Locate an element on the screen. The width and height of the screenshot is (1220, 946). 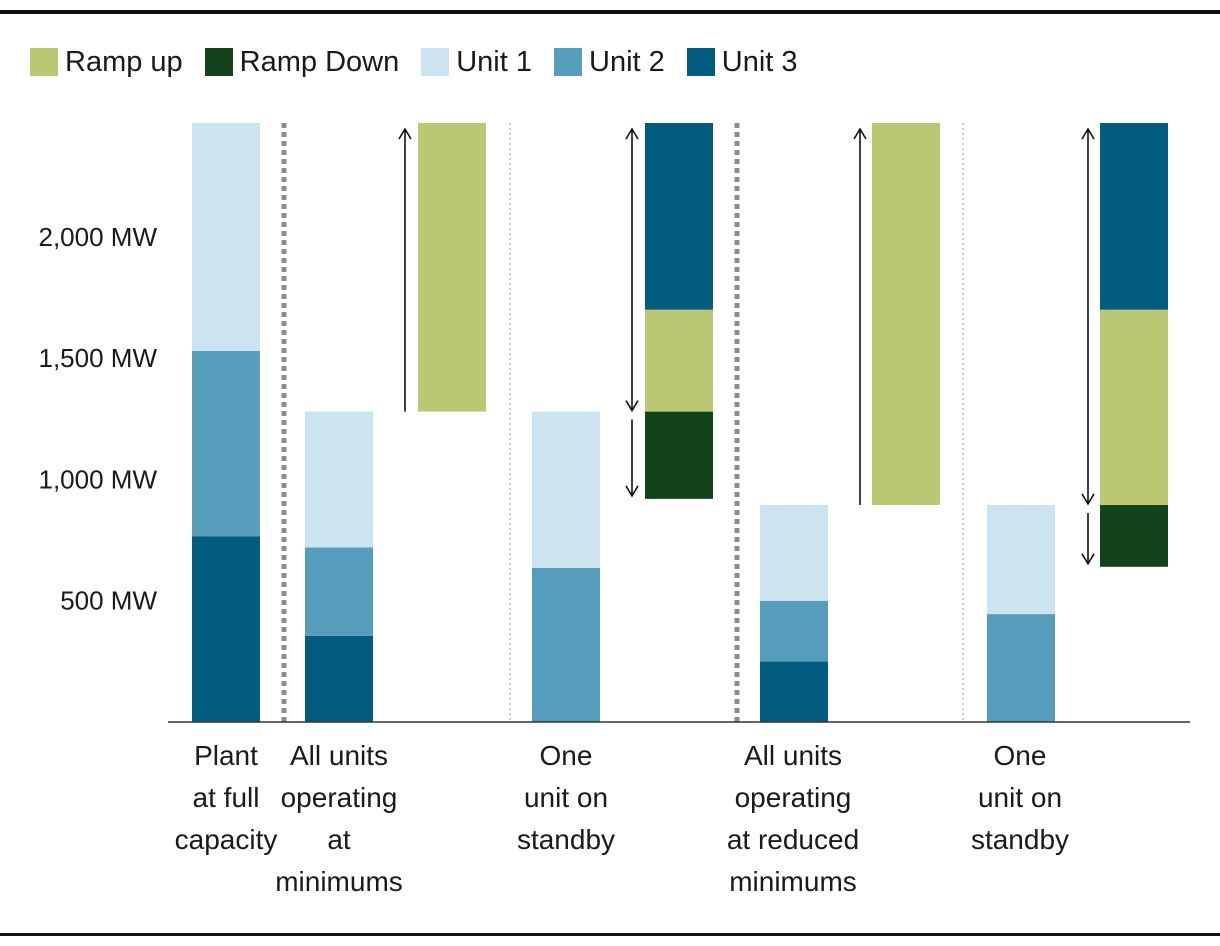
scenario-label-3-line-2: unit on is located at coordinates (566, 797).